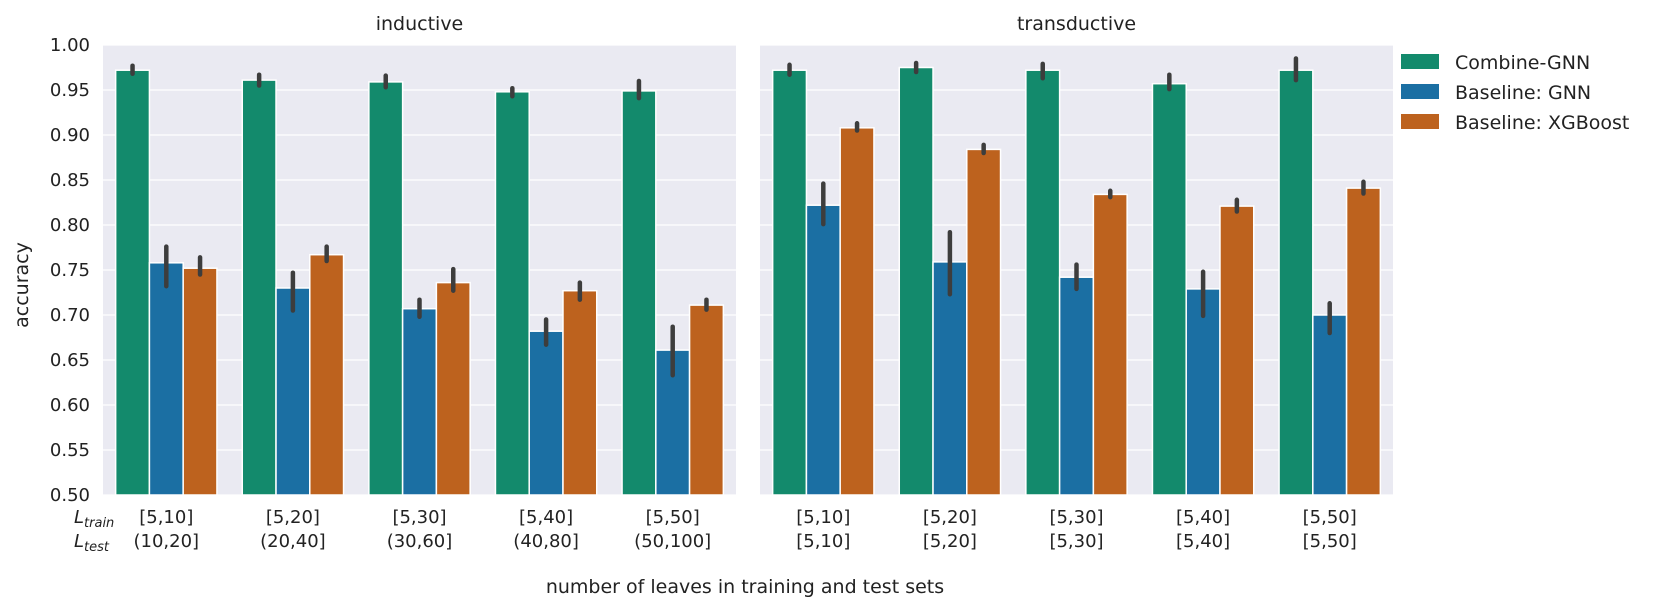  Describe the element at coordinates (1542, 123) in the screenshot. I see `legend-label: Baseline: XGBoost` at that location.